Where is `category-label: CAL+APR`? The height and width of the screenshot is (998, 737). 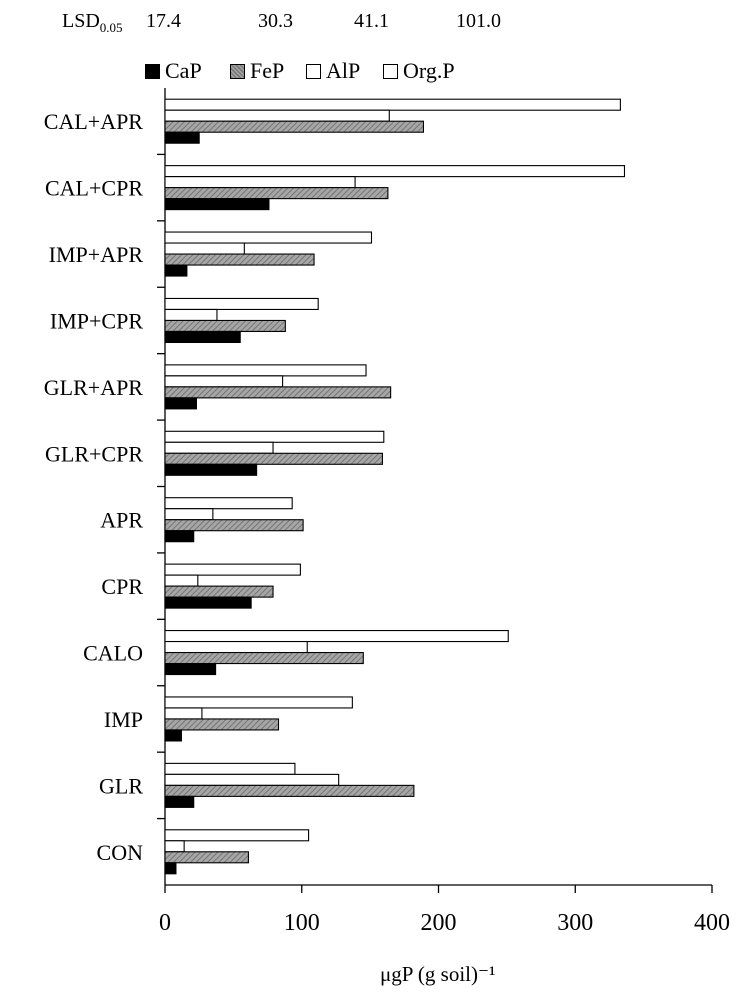
category-label: CAL+APR is located at coordinates (94, 121).